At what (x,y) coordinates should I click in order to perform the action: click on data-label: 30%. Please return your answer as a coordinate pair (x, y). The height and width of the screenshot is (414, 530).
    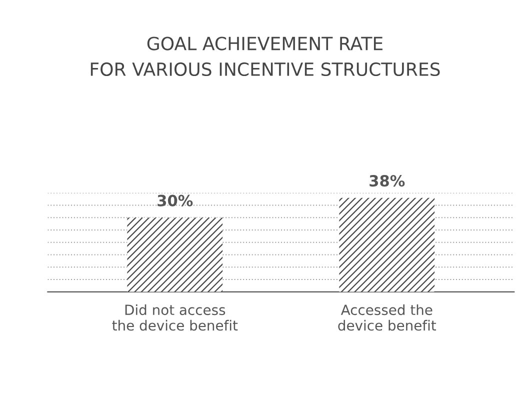
    Looking at the image, I should click on (175, 200).